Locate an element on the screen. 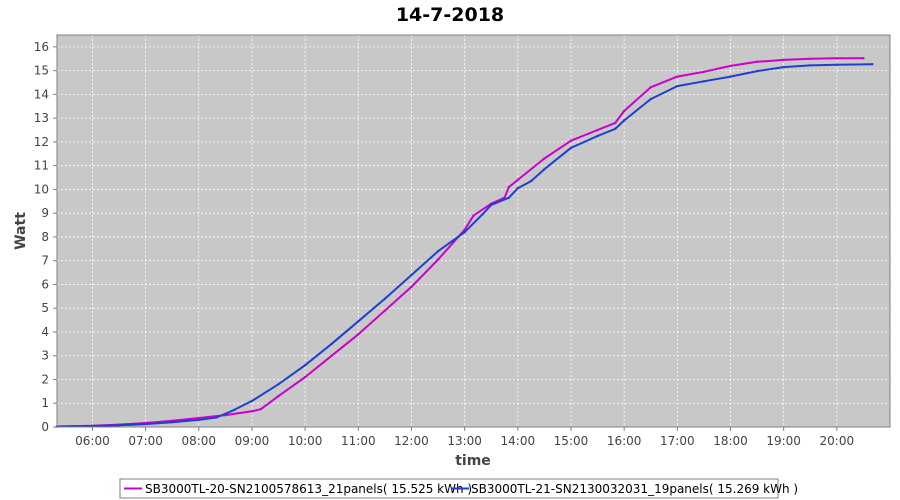 This screenshot has height=500, width=900. x-tick-label: 08:00 is located at coordinates (198, 441).